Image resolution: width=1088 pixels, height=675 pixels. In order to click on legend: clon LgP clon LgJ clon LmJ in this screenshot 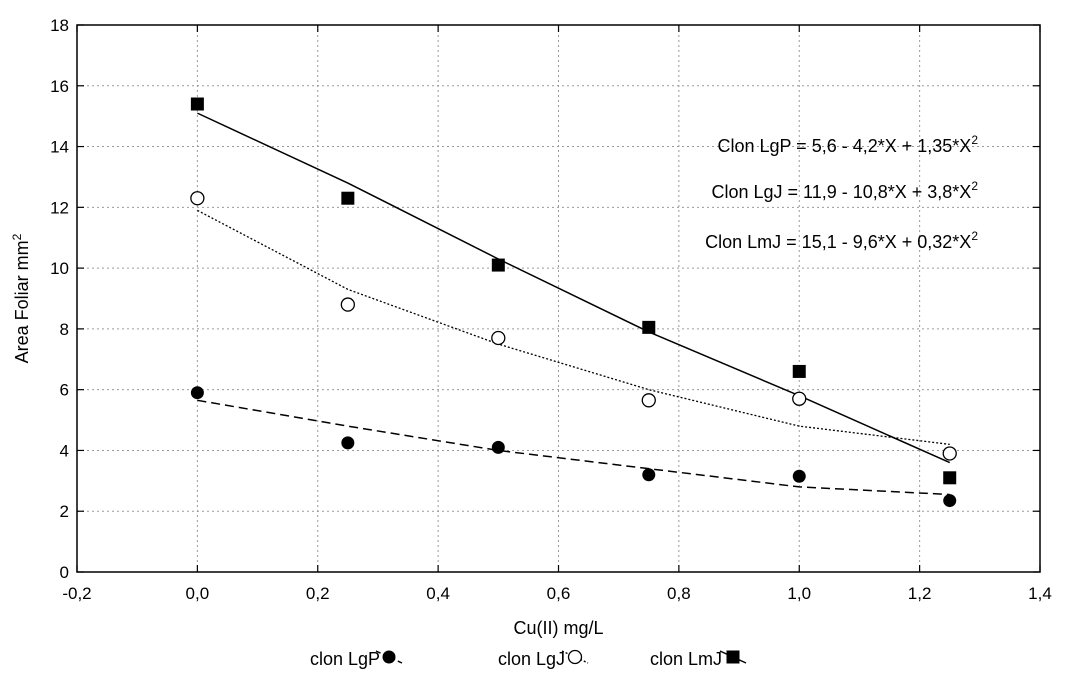, I will do `click(528, 659)`.